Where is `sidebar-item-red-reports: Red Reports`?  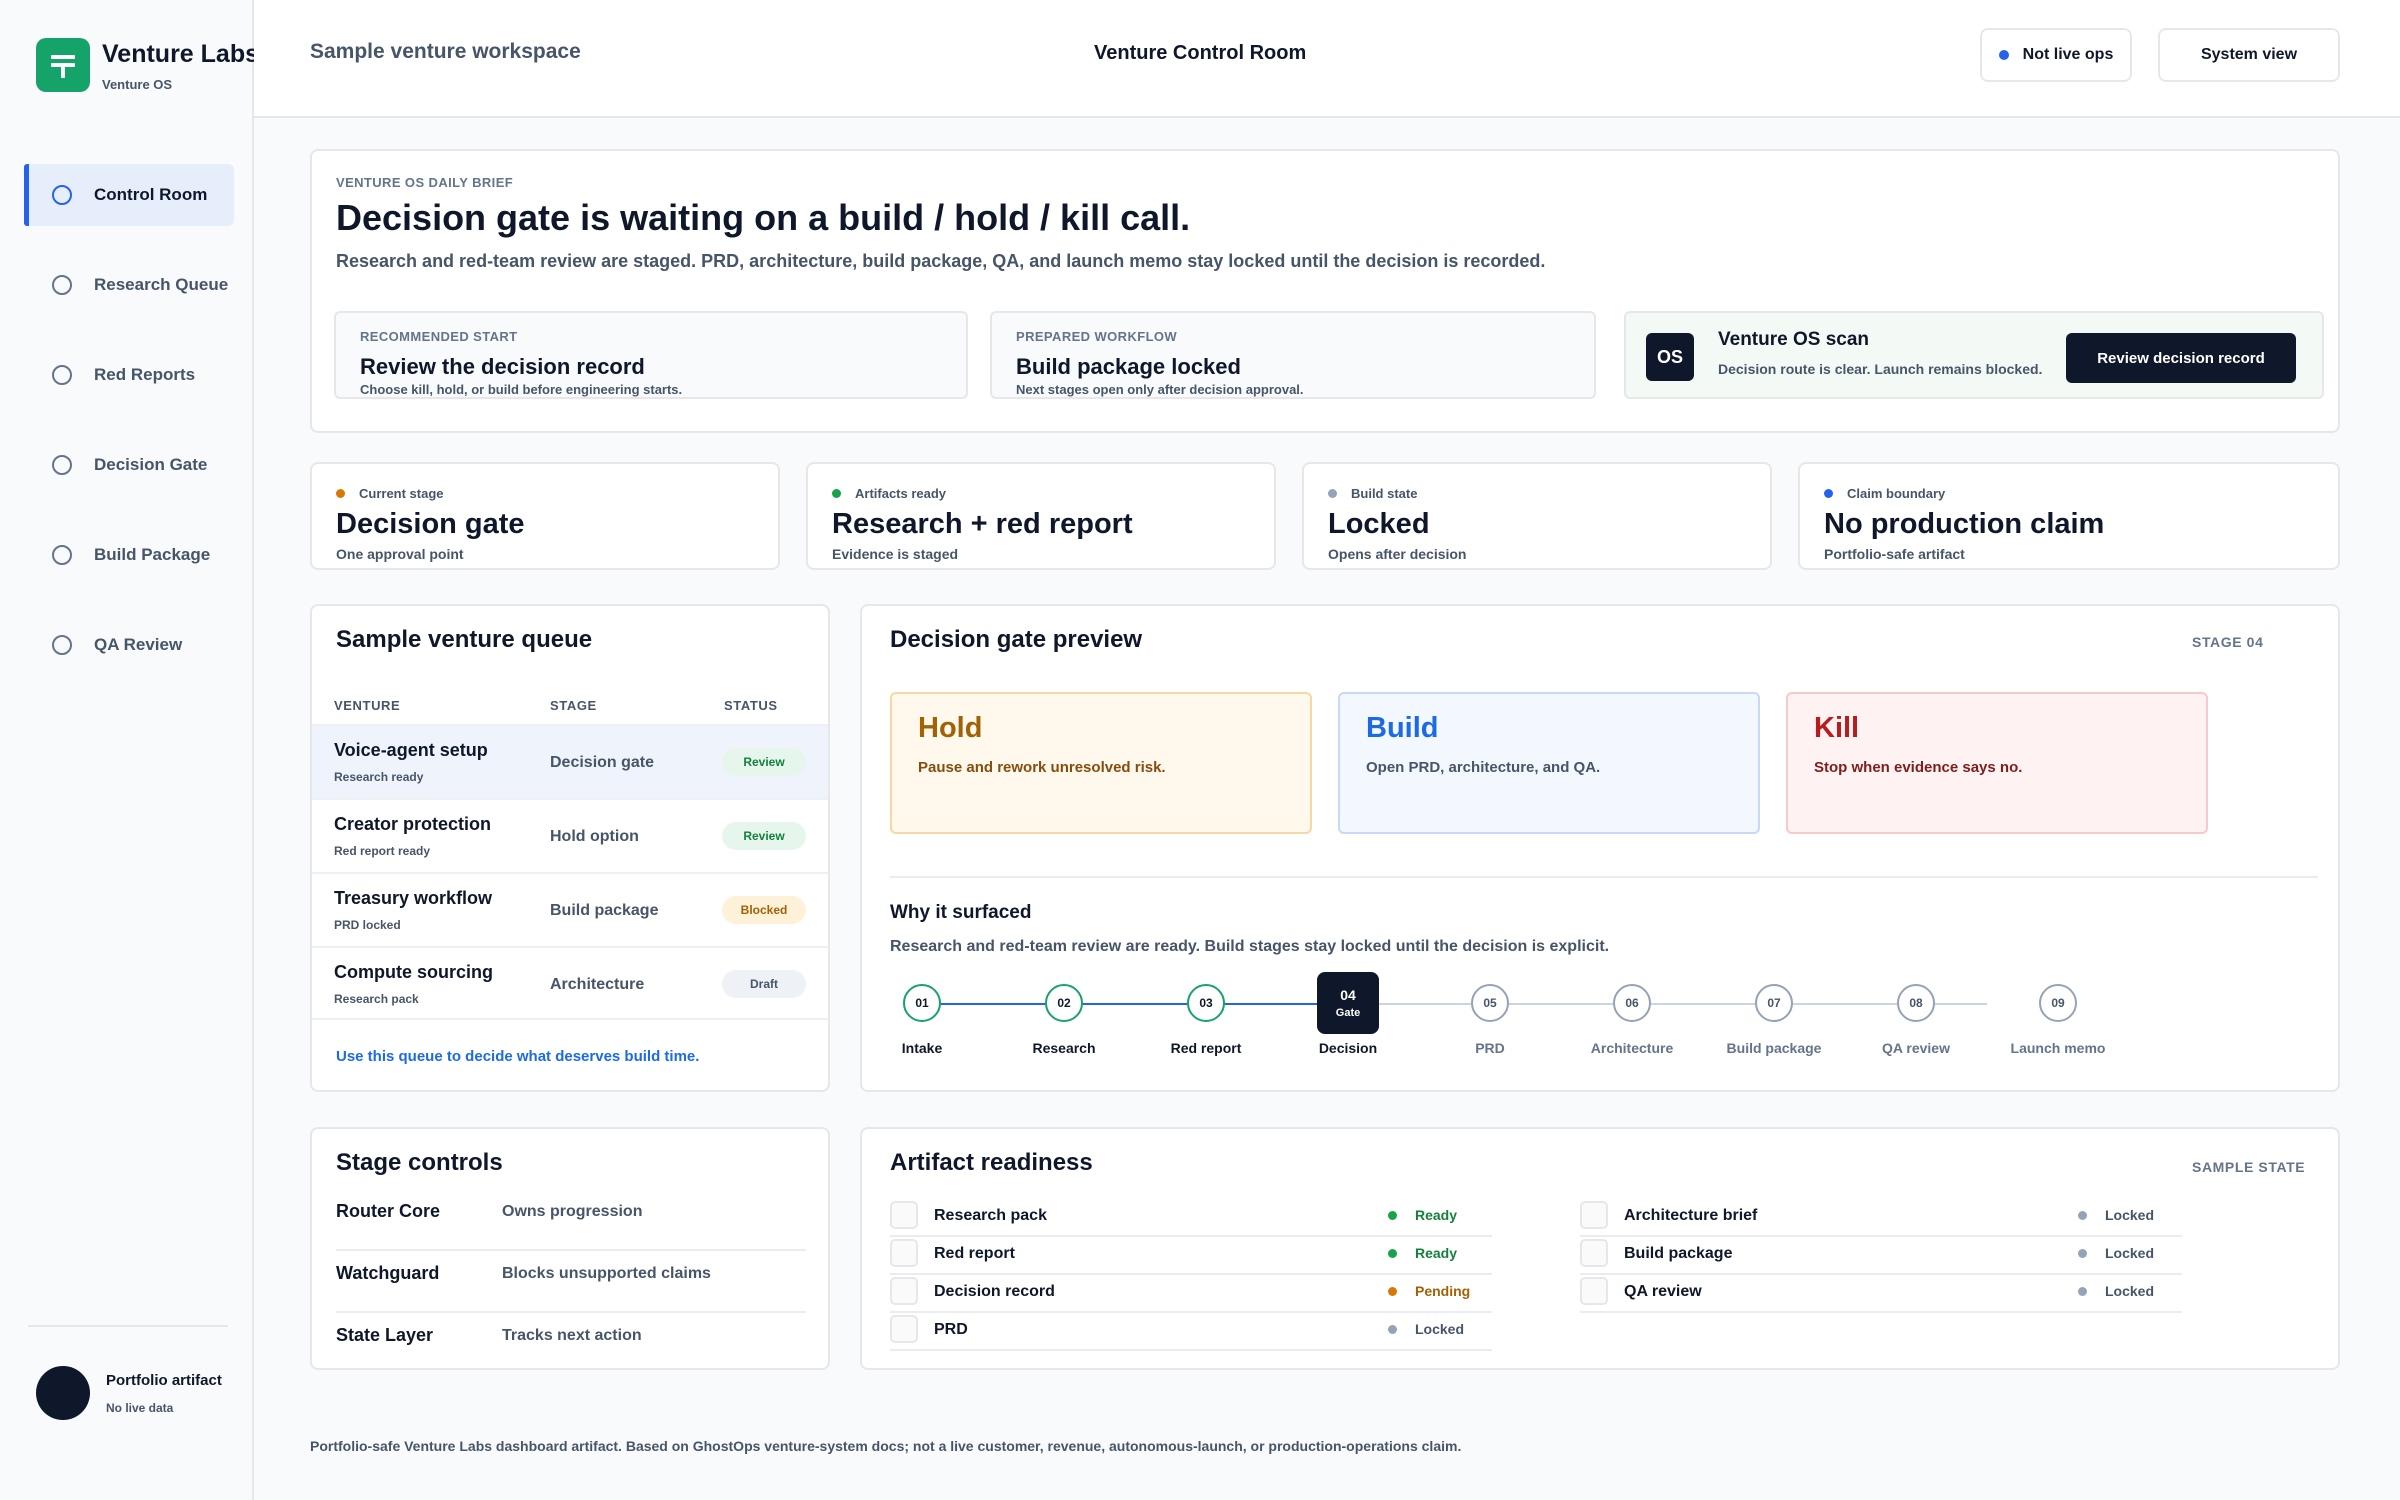 sidebar-item-red-reports: Red Reports is located at coordinates (129, 375).